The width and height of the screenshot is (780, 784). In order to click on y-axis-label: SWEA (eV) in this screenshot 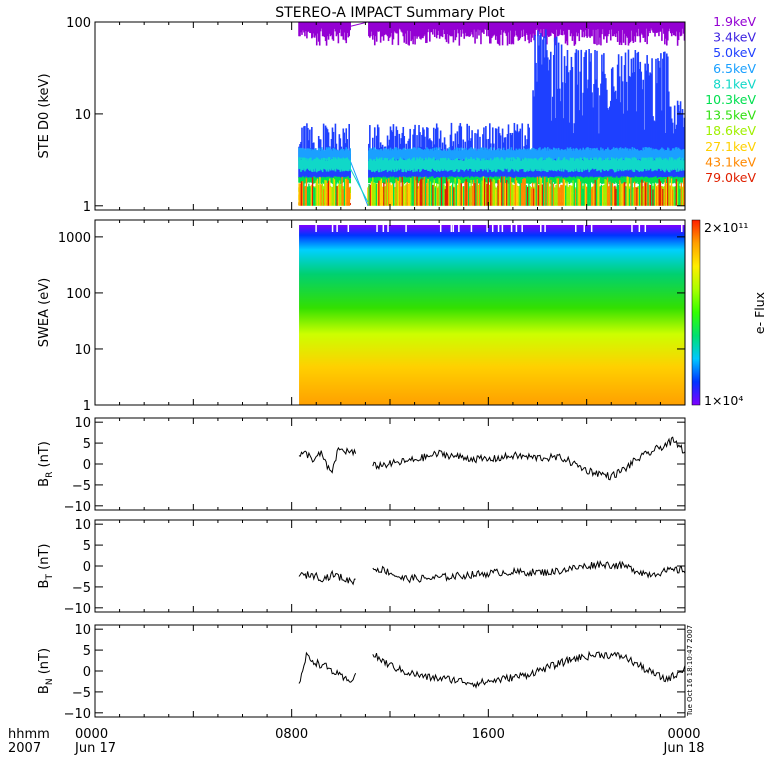, I will do `click(44, 312)`.